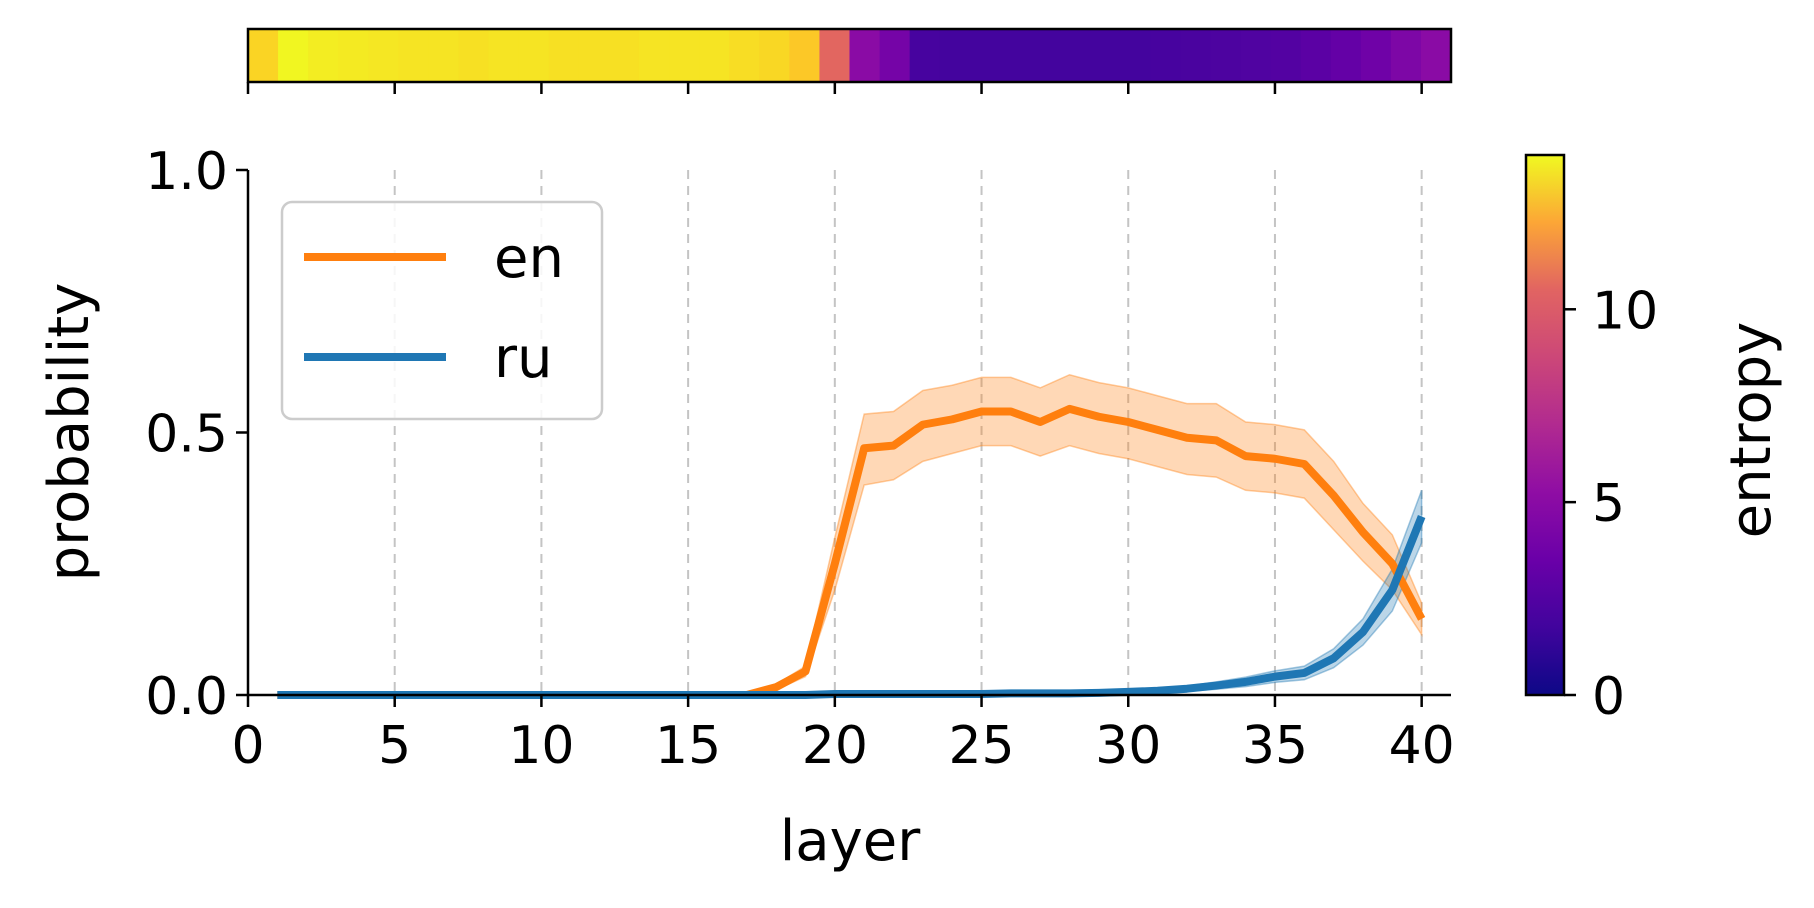 This screenshot has height=908, width=1814. I want to click on x-tick-label: 0, so click(247, 746).